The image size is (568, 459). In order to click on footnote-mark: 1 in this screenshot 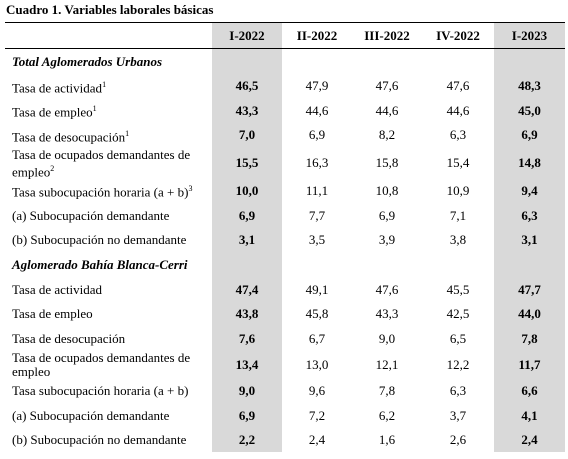, I will do `click(94, 109)`.